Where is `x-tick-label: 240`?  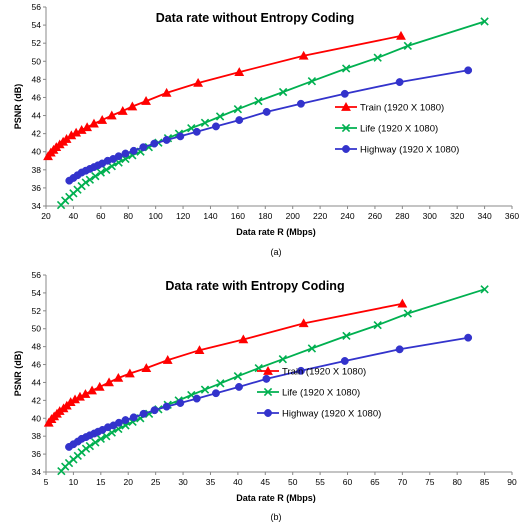
x-tick-label: 240 is located at coordinates (347, 216).